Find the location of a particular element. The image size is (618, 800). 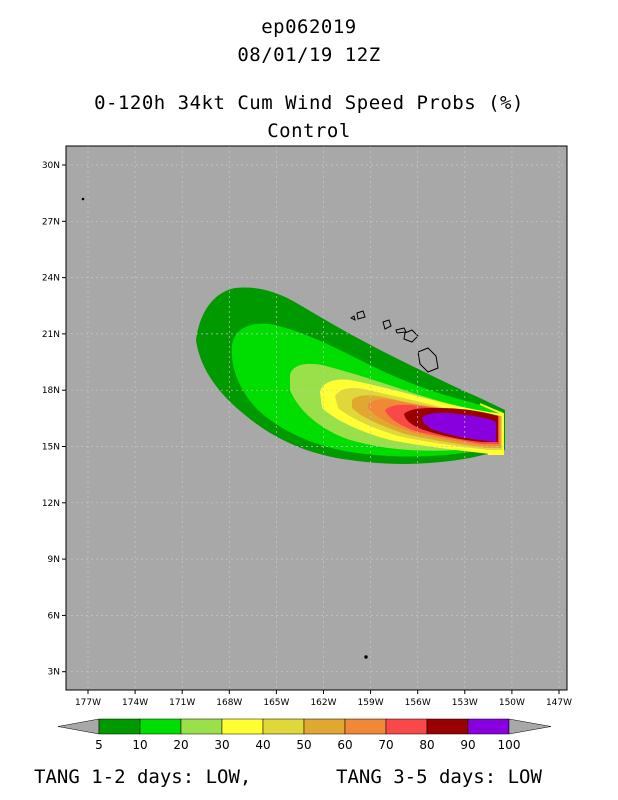

lat-label: 9N is located at coordinates (54, 560).